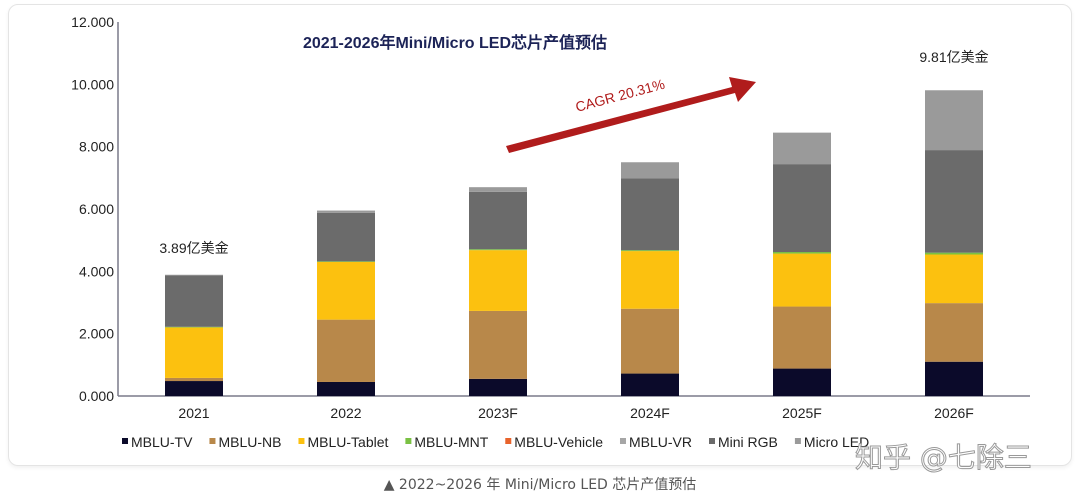  What do you see at coordinates (650, 413) in the screenshot?
I see `x-tick-label: 2024F` at bounding box center [650, 413].